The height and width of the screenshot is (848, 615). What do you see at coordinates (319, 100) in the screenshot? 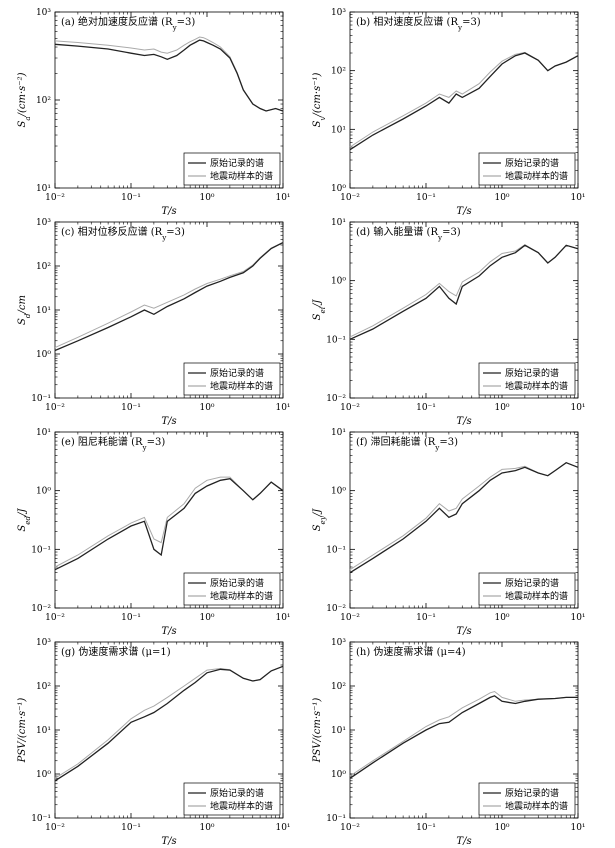
I see `y-axis-label: Sv/(cm·s⁻¹)` at bounding box center [319, 100].